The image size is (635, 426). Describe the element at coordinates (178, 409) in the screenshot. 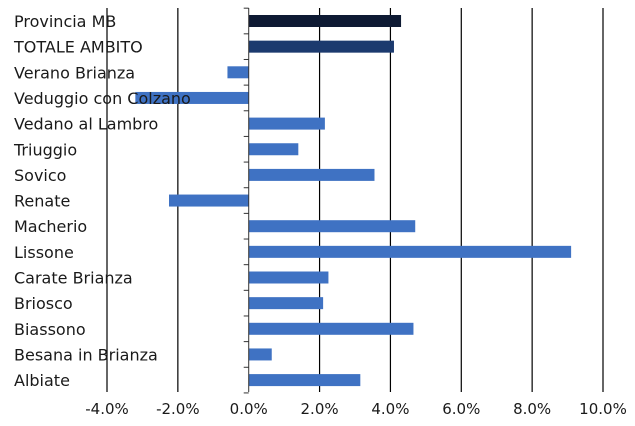

I see `x-tick-label-1: -2.0%` at that location.